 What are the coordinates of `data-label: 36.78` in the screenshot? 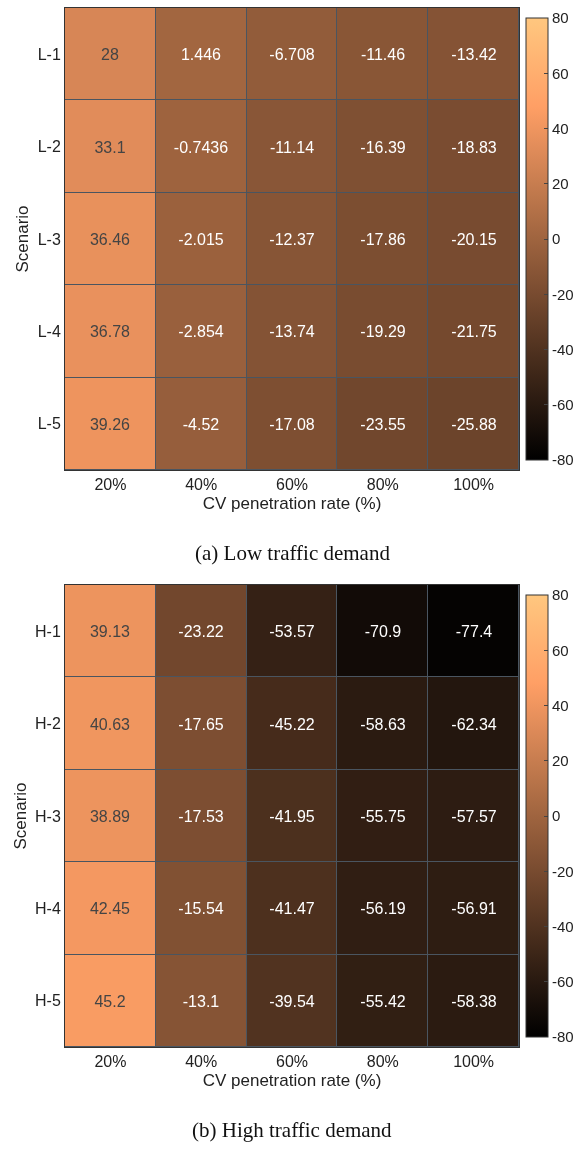 It's located at (110, 331).